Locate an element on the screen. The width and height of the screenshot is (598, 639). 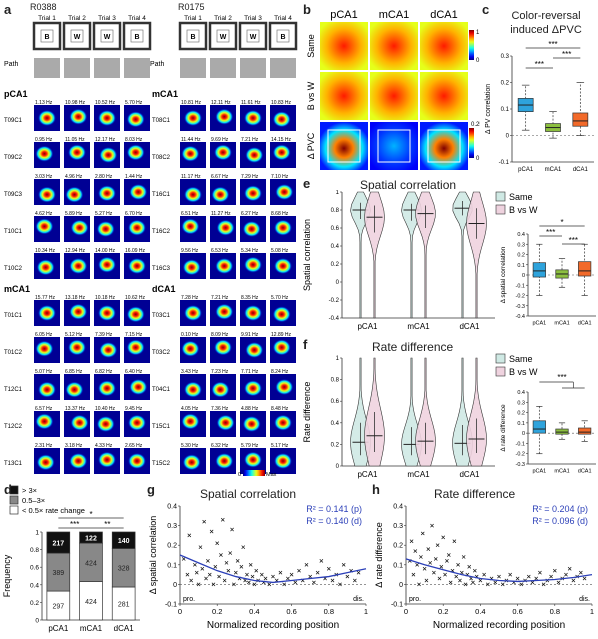
x-tick-label: mCA1 is located at coordinates (418, 474).